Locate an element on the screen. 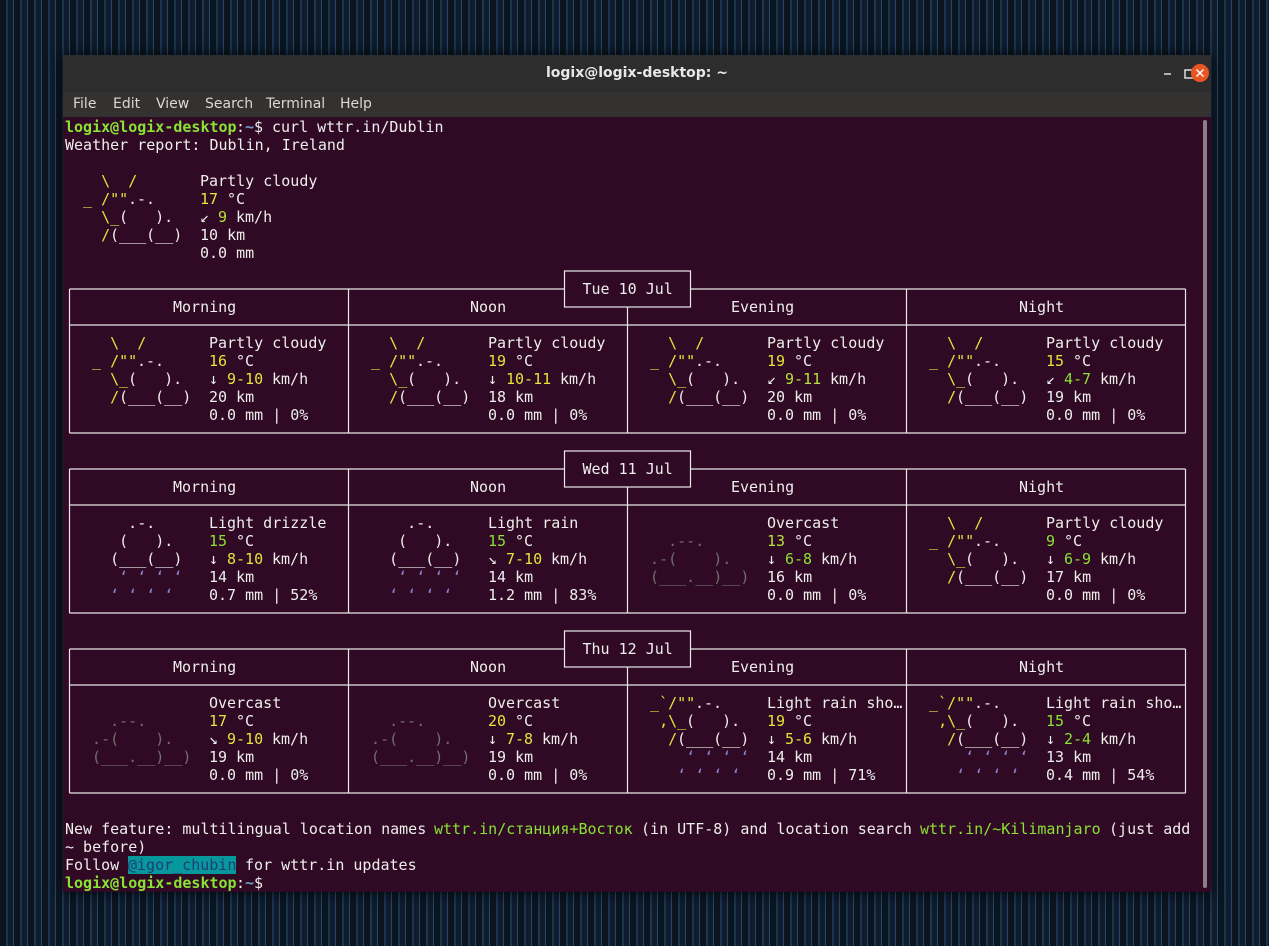 The width and height of the screenshot is (1269, 946). menu-item: Help is located at coordinates (356, 104).